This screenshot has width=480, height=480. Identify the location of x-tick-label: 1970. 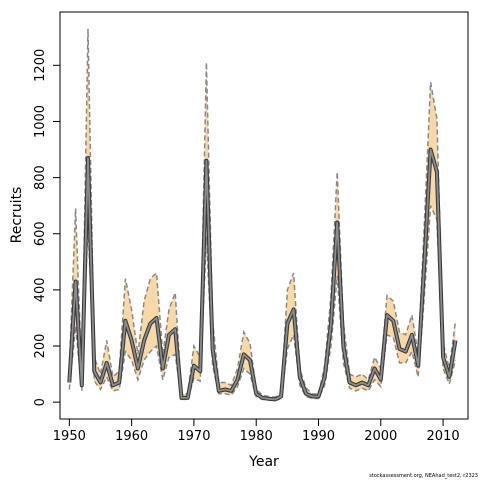
(193, 436).